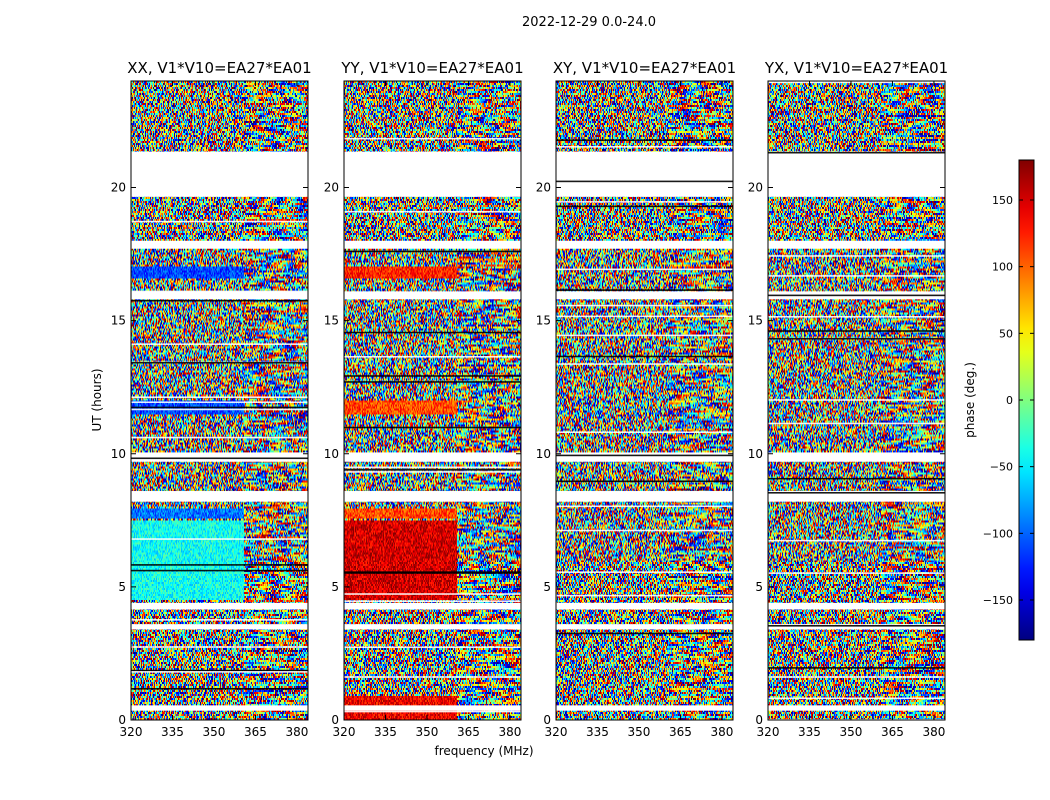 The height and width of the screenshot is (800, 1050). What do you see at coordinates (1006, 333) in the screenshot?
I see `colorbar-tick-label: 50` at bounding box center [1006, 333].